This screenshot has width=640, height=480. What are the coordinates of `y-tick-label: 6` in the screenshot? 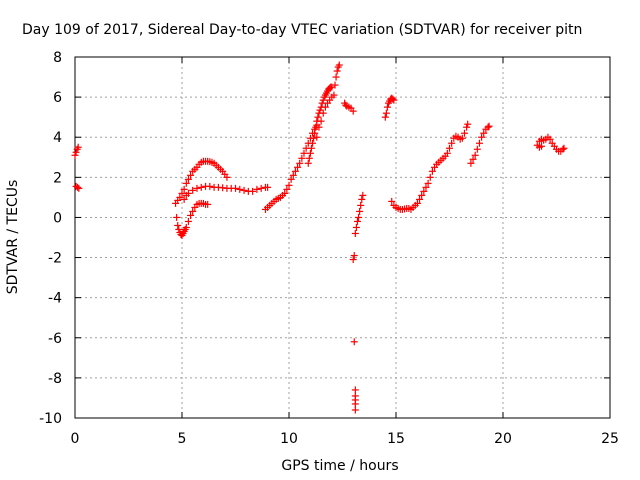 It's located at (57, 98).